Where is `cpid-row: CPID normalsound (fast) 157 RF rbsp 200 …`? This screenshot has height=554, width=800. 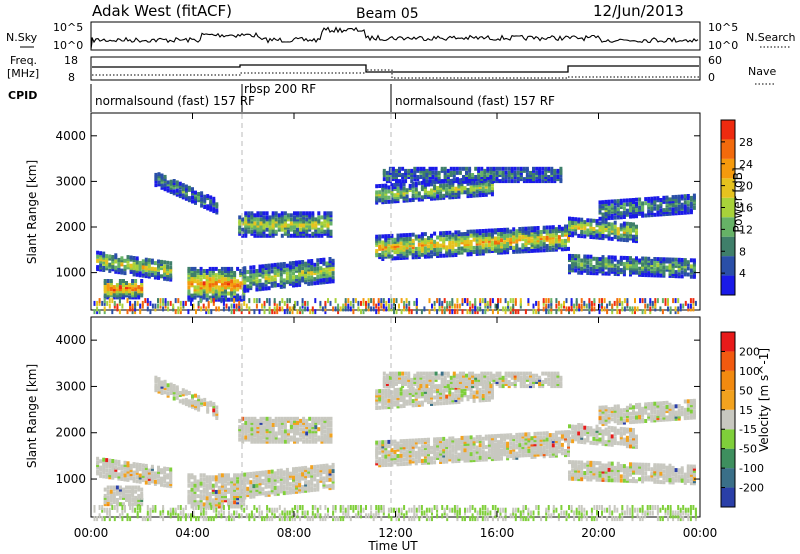 cpid-row: CPID normalsound (fast) 157 RF rbsp 200 … is located at coordinates (281, 97).